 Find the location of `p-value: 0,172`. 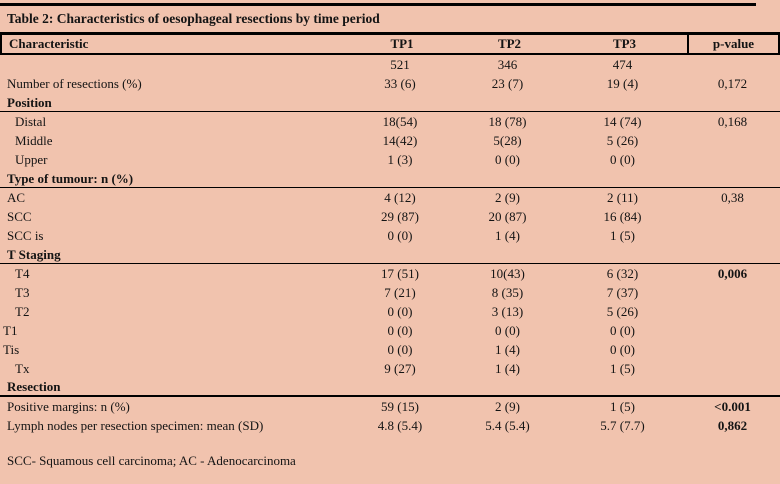

p-value: 0,172 is located at coordinates (732, 83).